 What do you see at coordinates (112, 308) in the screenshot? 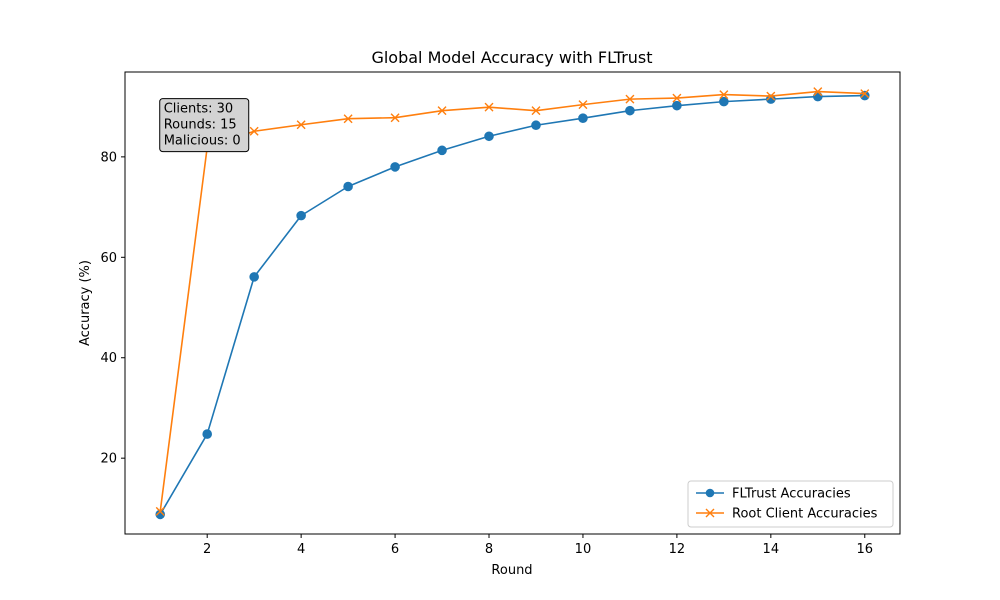
I see `y-axis: 20 40 60 80` at bounding box center [112, 308].